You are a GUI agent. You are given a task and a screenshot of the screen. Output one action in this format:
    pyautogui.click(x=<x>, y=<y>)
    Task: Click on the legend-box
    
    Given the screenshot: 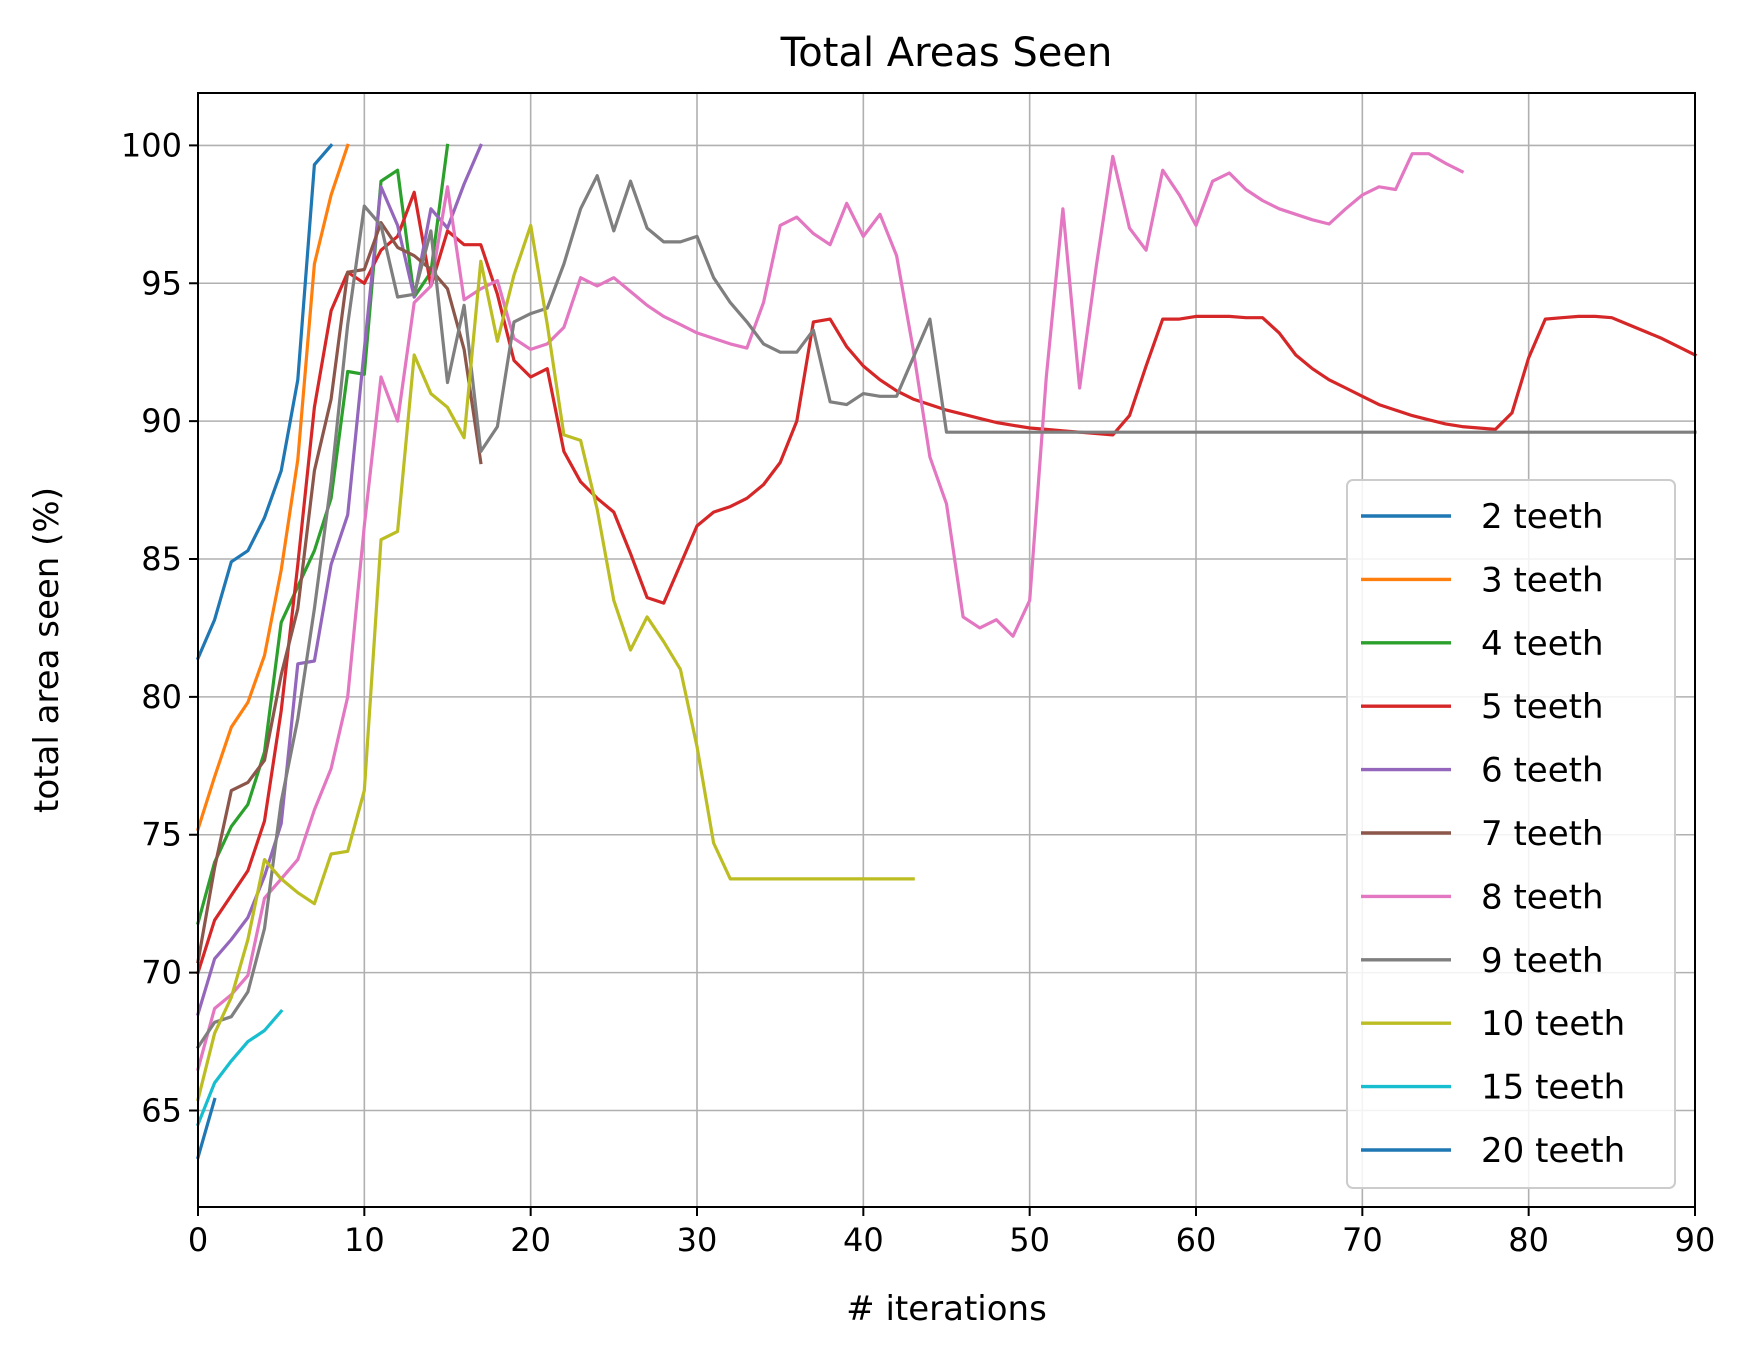 What is the action you would take?
    pyautogui.click(x=1511, y=834)
    